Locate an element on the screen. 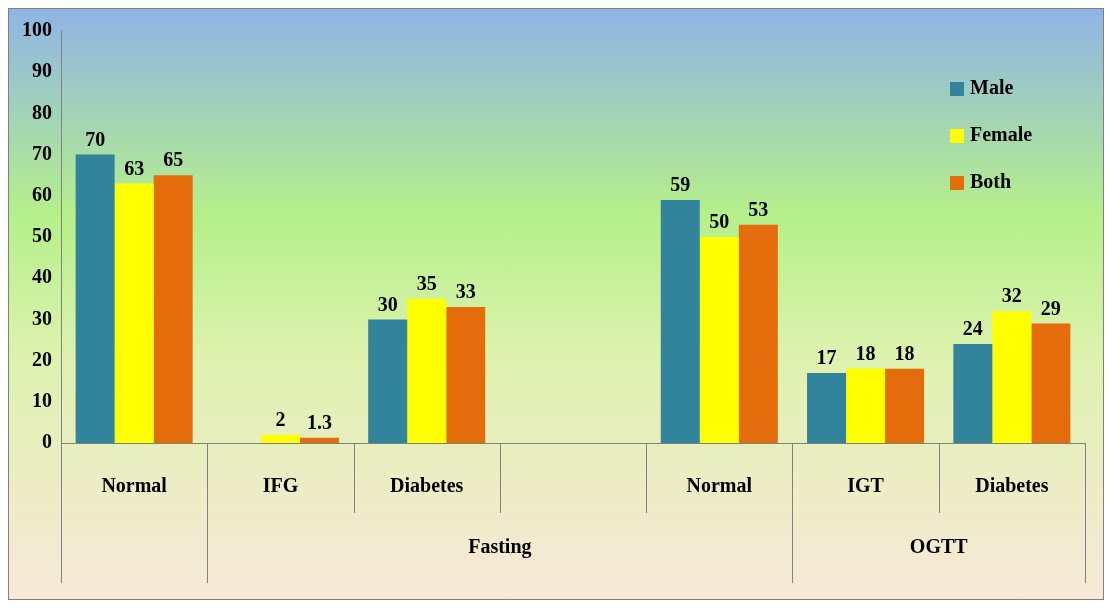 This screenshot has width=1112, height=608. x-tick-label: IGT is located at coordinates (866, 485).